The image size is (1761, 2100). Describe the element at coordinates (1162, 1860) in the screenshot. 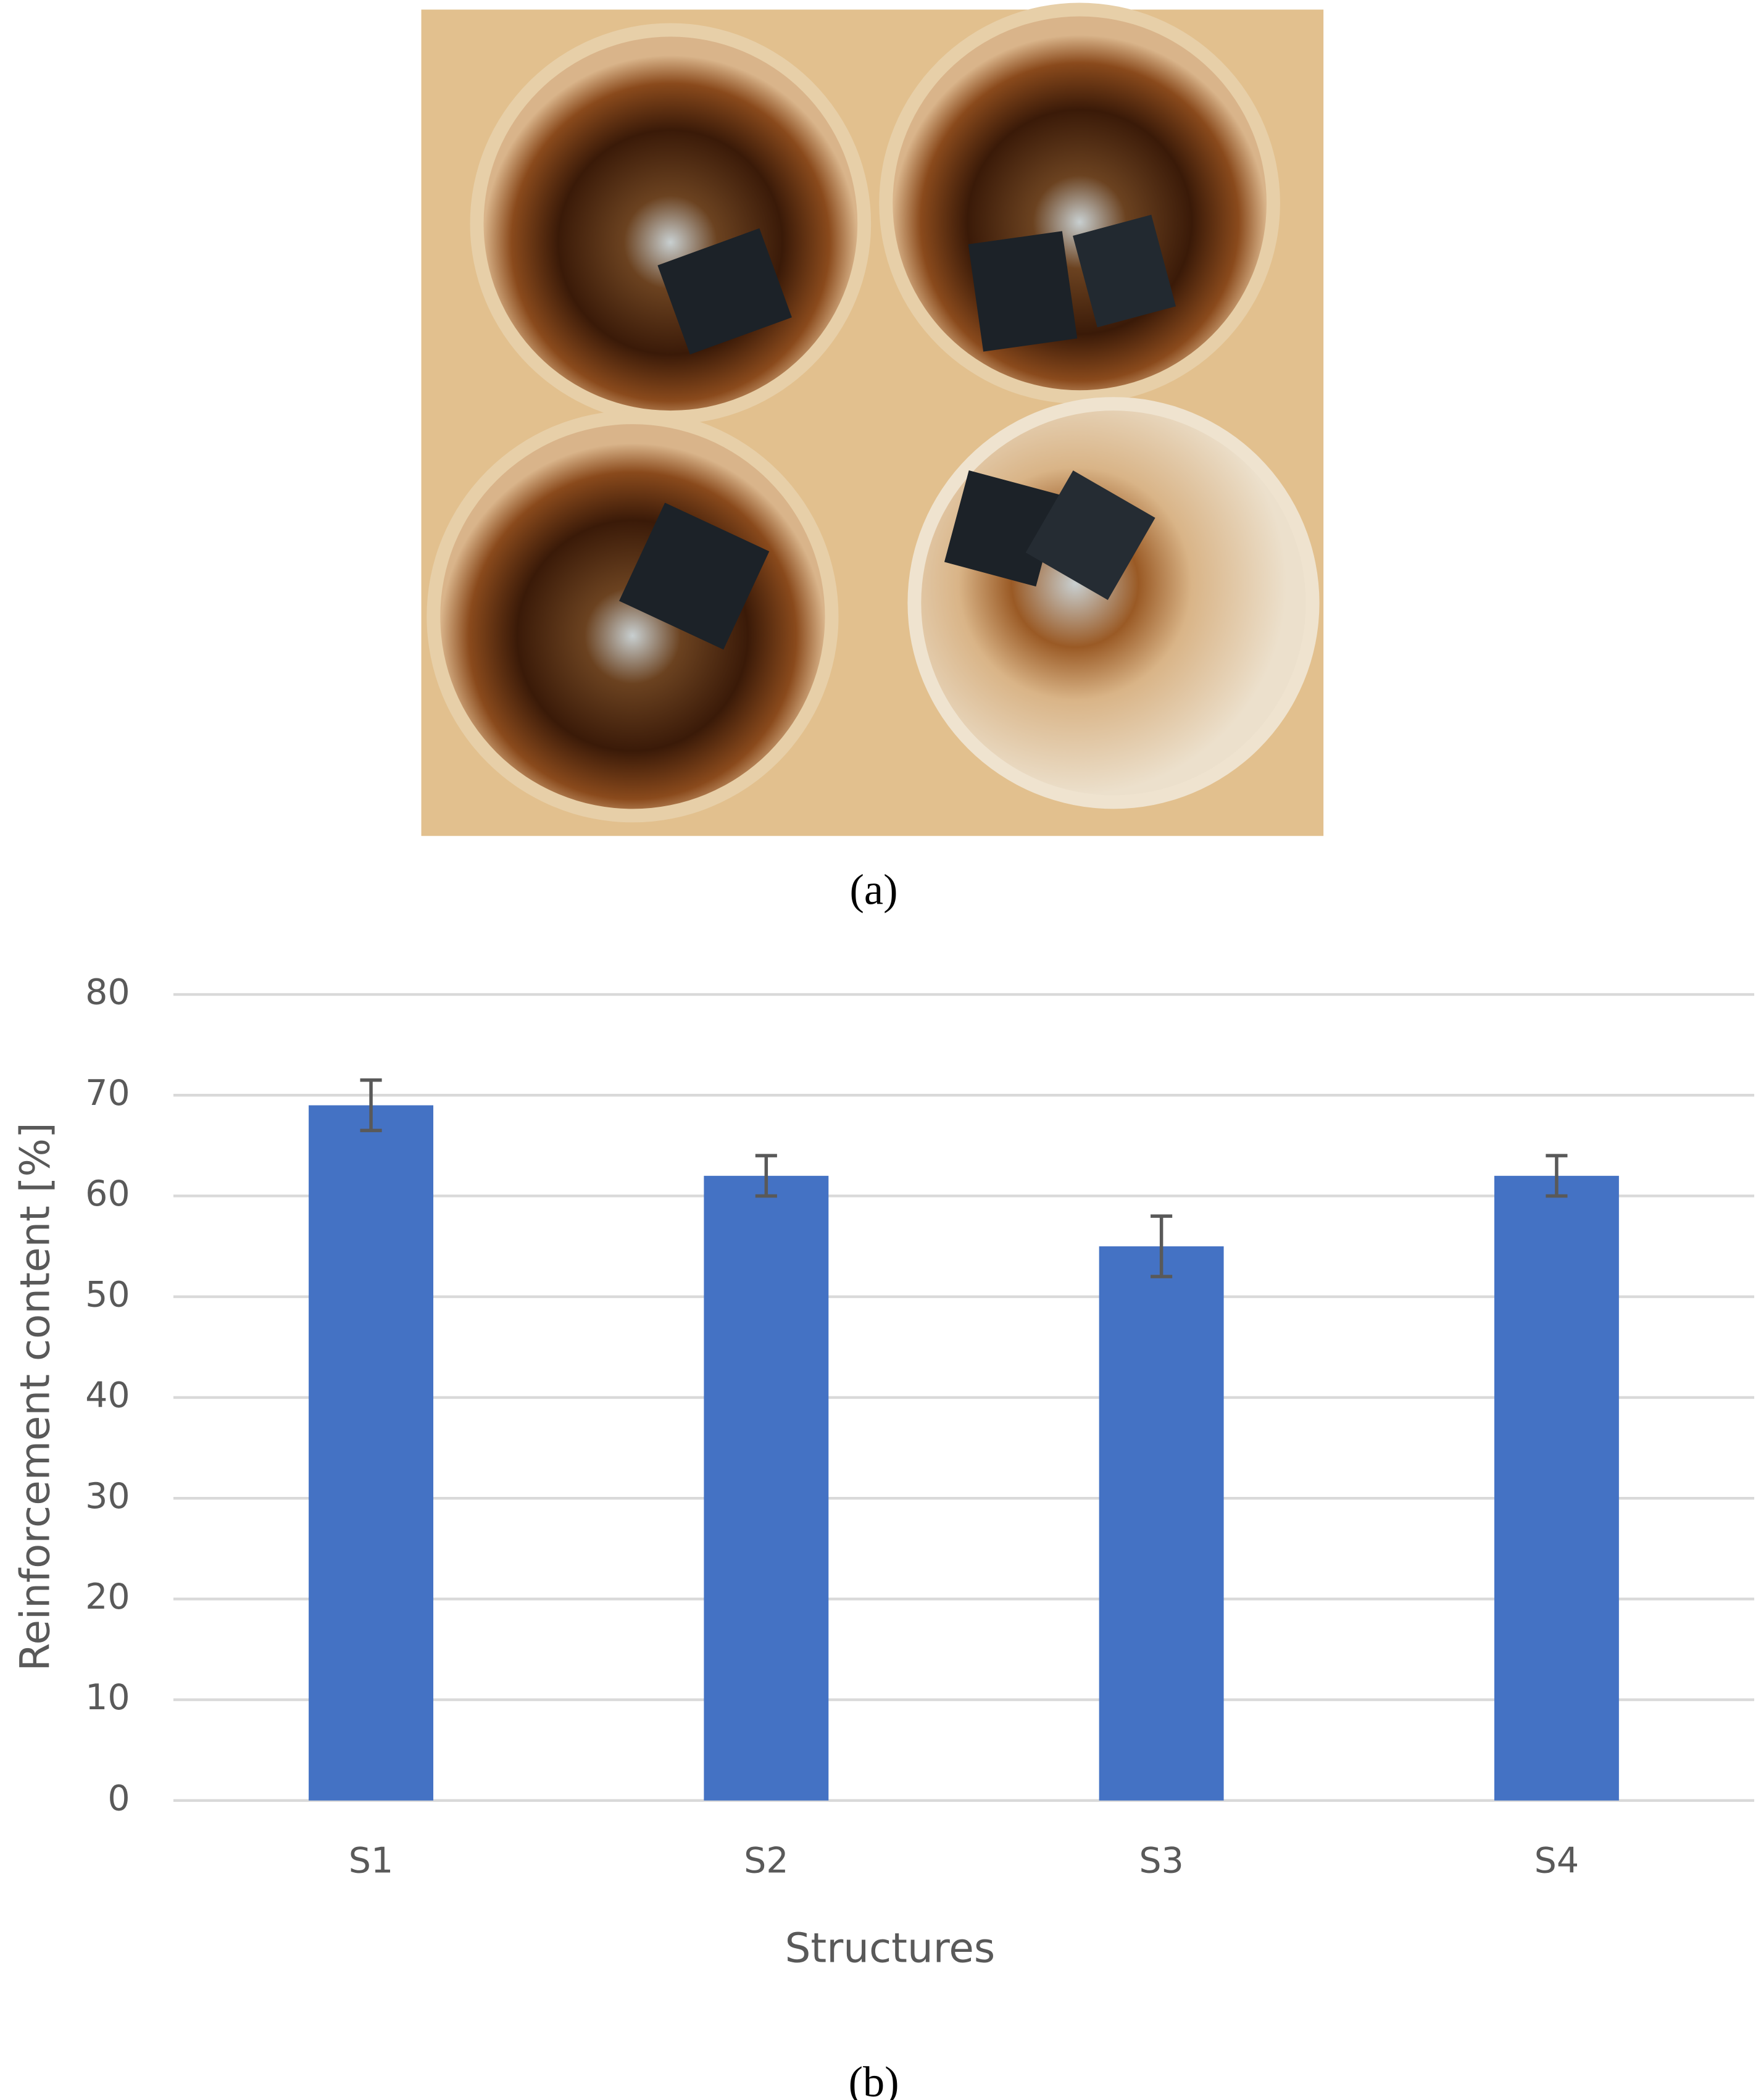

I see `x-tick-label: S3` at that location.